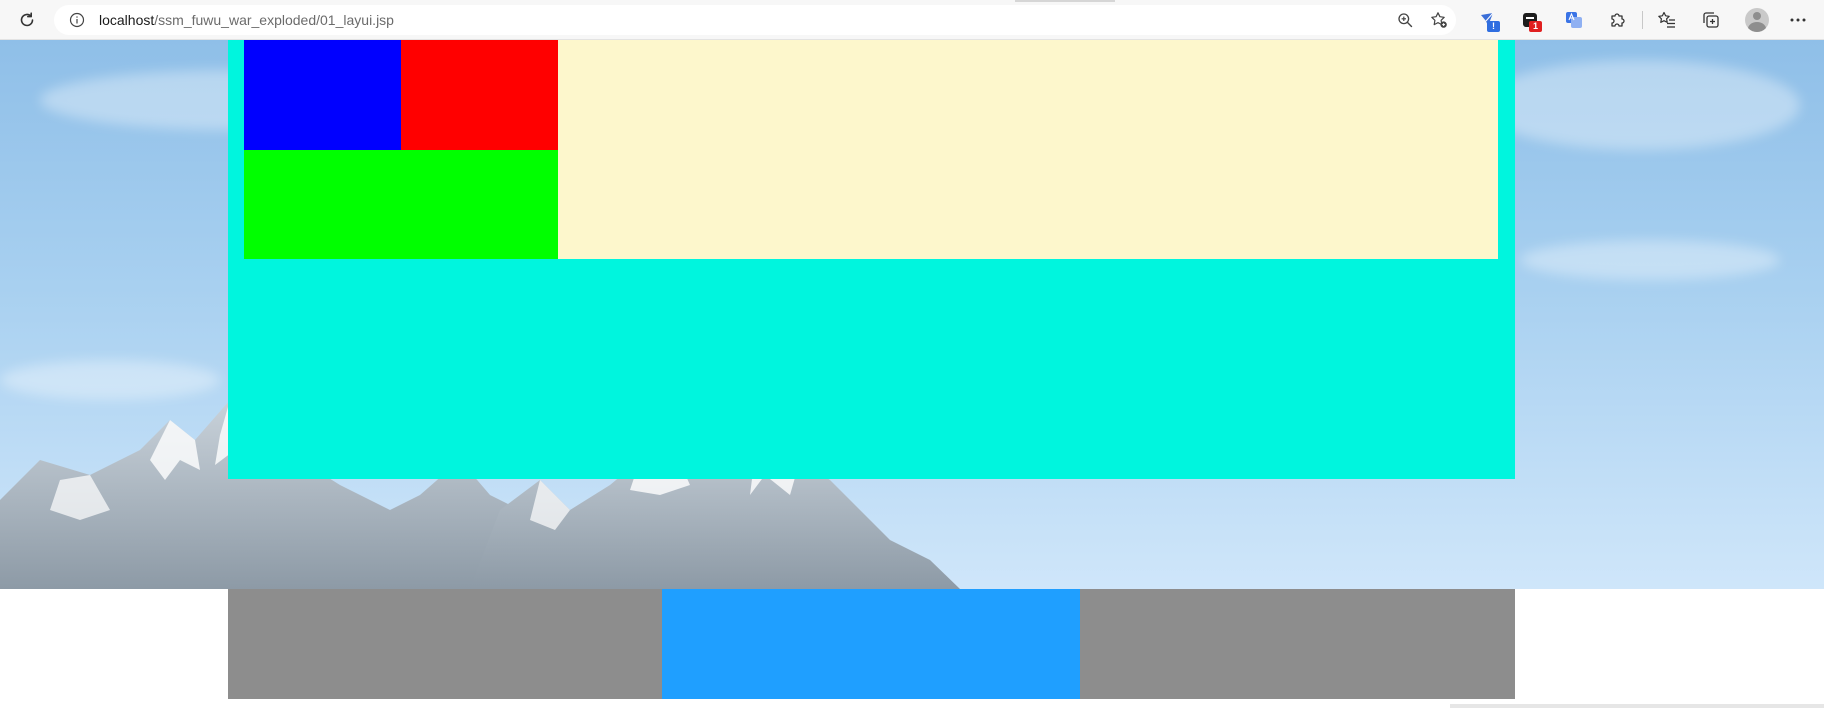 The width and height of the screenshot is (1824, 709). What do you see at coordinates (479, 95) in the screenshot?
I see `red-block` at bounding box center [479, 95].